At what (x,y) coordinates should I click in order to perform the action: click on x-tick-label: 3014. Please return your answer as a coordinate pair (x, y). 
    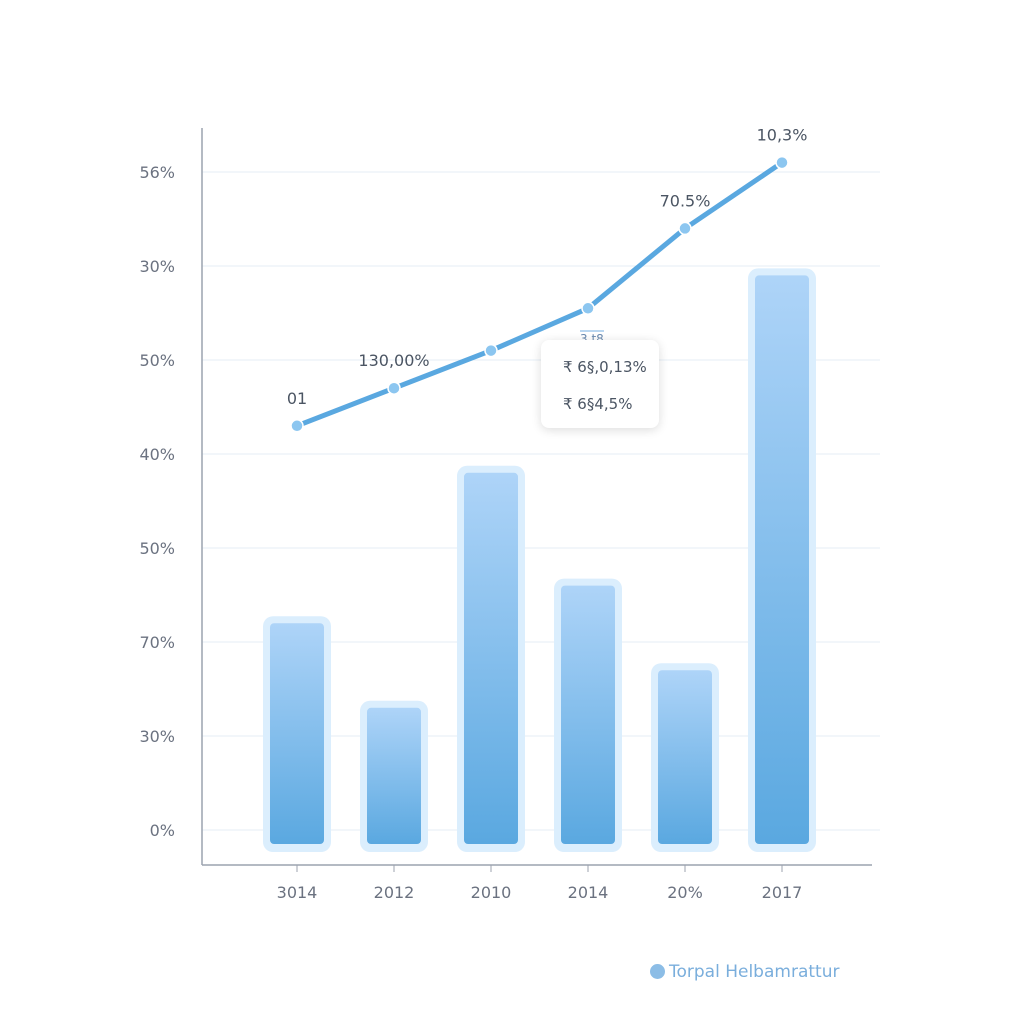
    Looking at the image, I should click on (297, 892).